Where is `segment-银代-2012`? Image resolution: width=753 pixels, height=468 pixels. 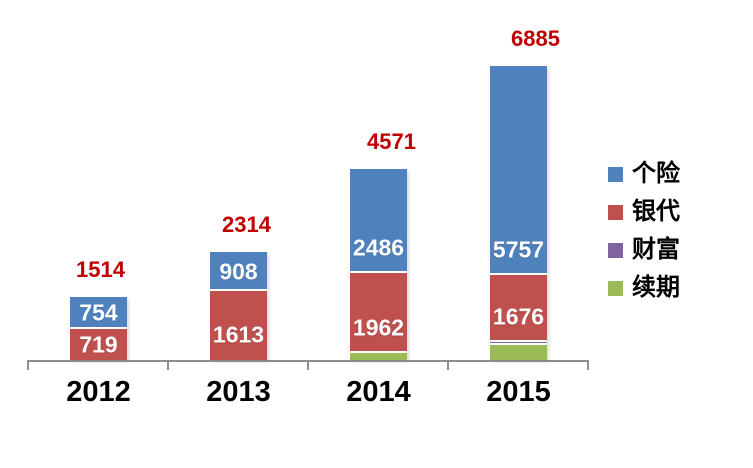
segment-银代-2012 is located at coordinates (98, 344).